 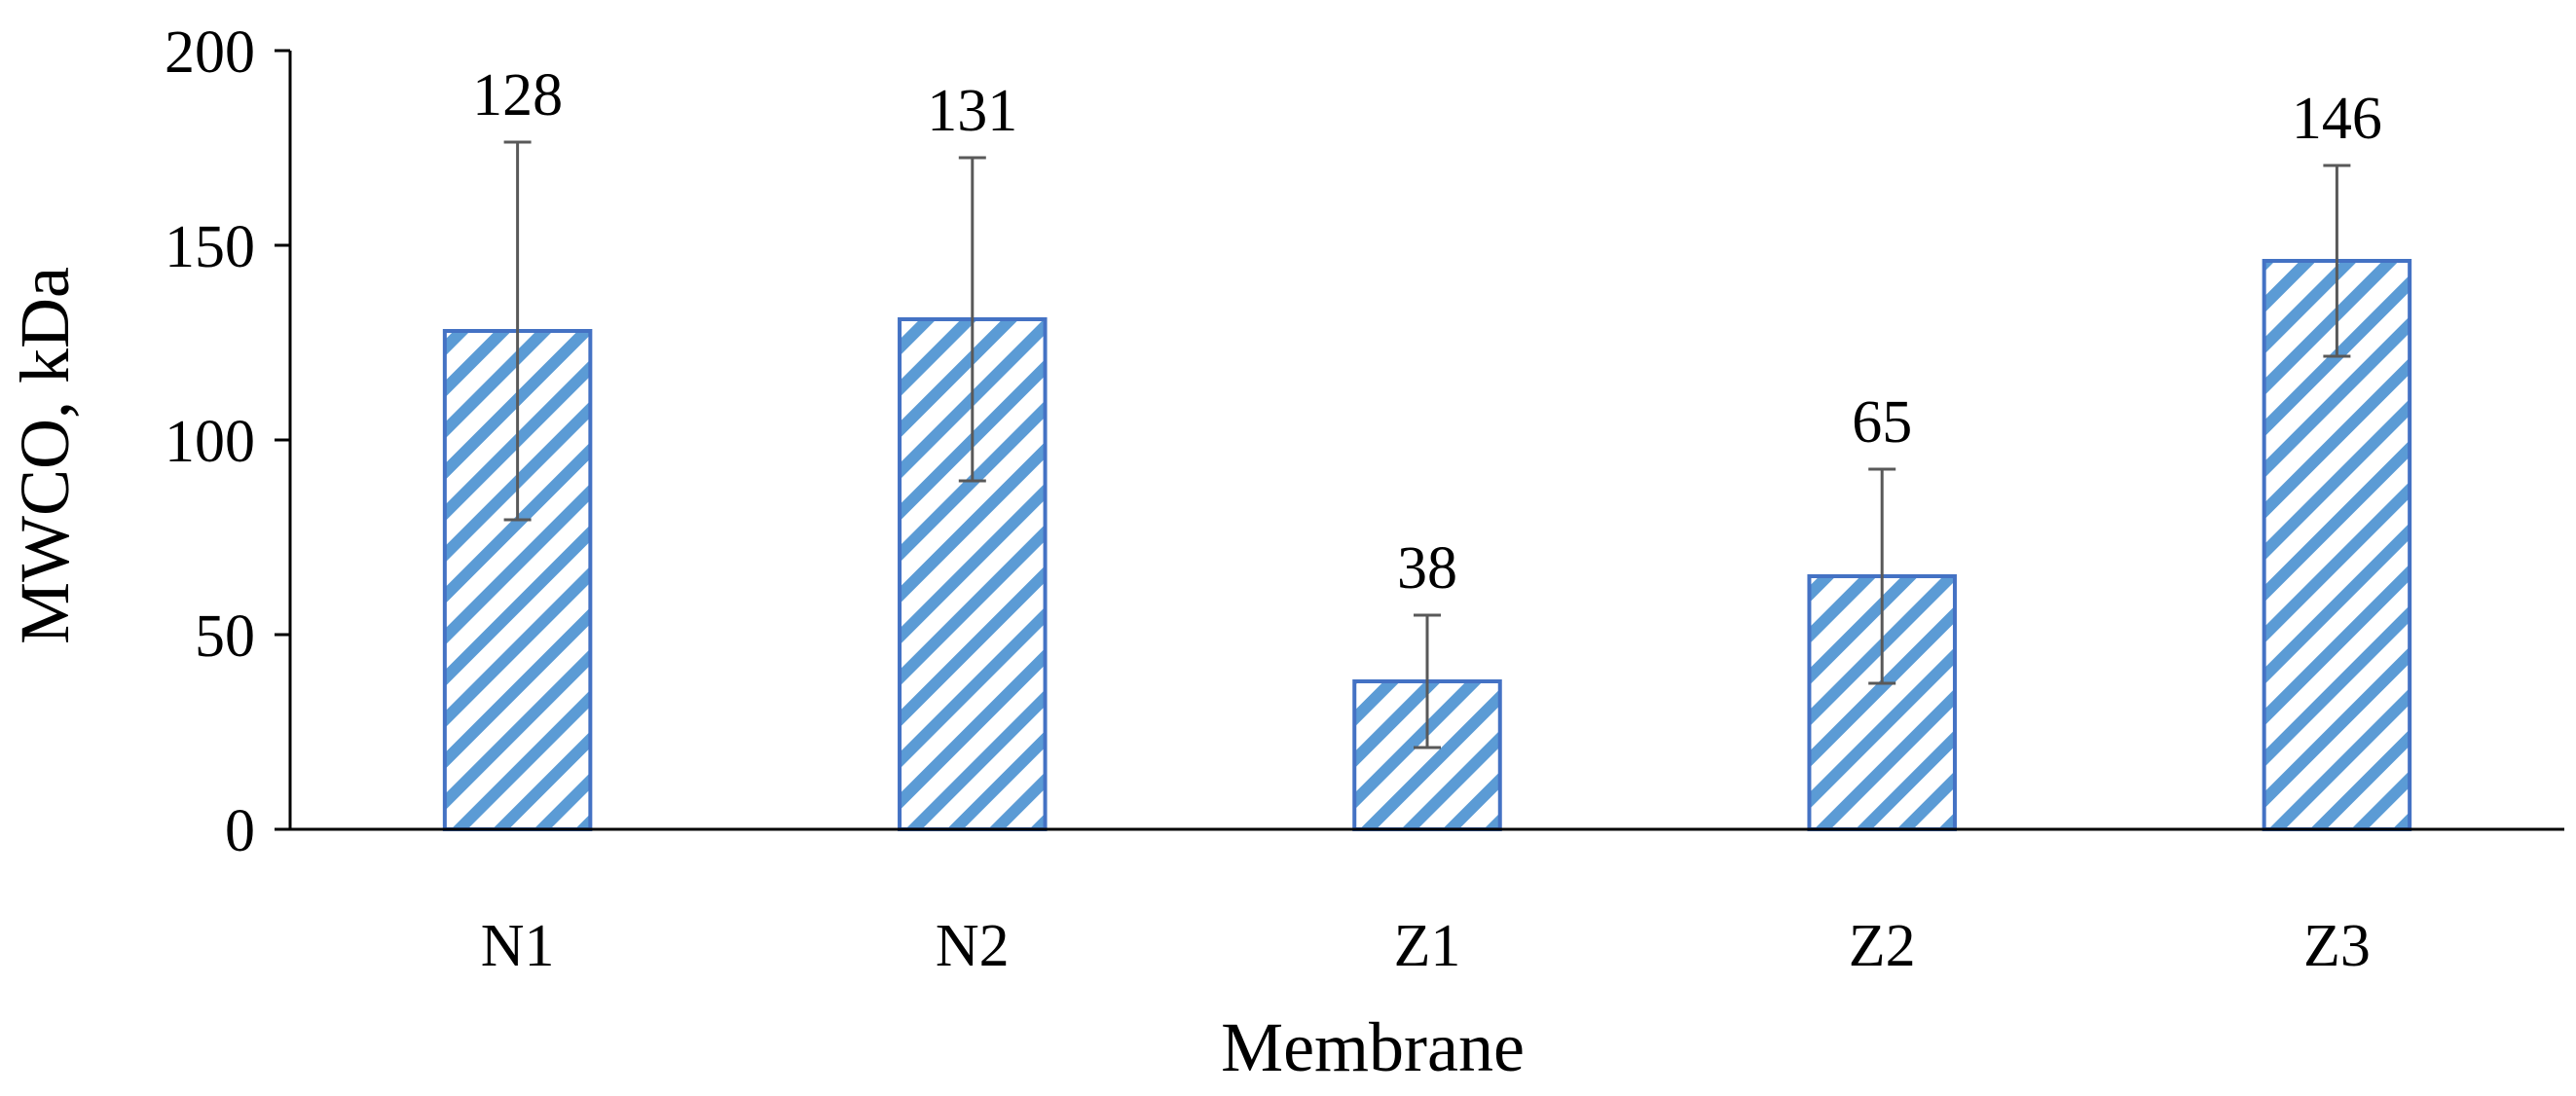 What do you see at coordinates (240, 831) in the screenshot?
I see `y-tick-label-0: 0` at bounding box center [240, 831].